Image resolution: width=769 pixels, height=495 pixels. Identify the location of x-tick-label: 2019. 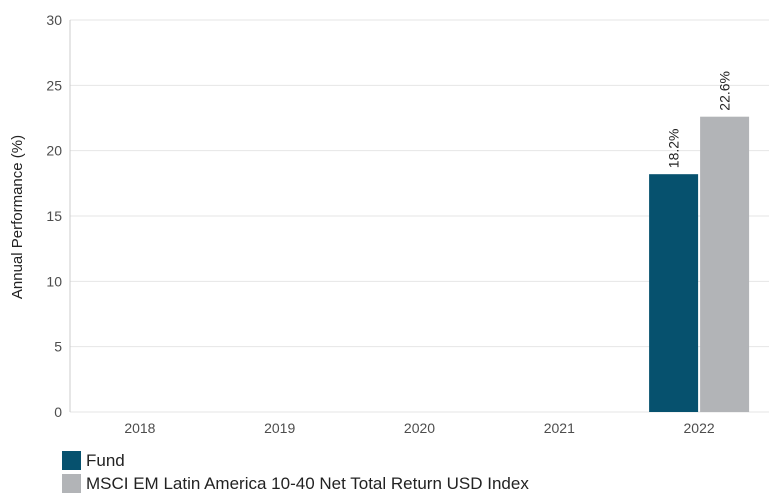
(279, 428).